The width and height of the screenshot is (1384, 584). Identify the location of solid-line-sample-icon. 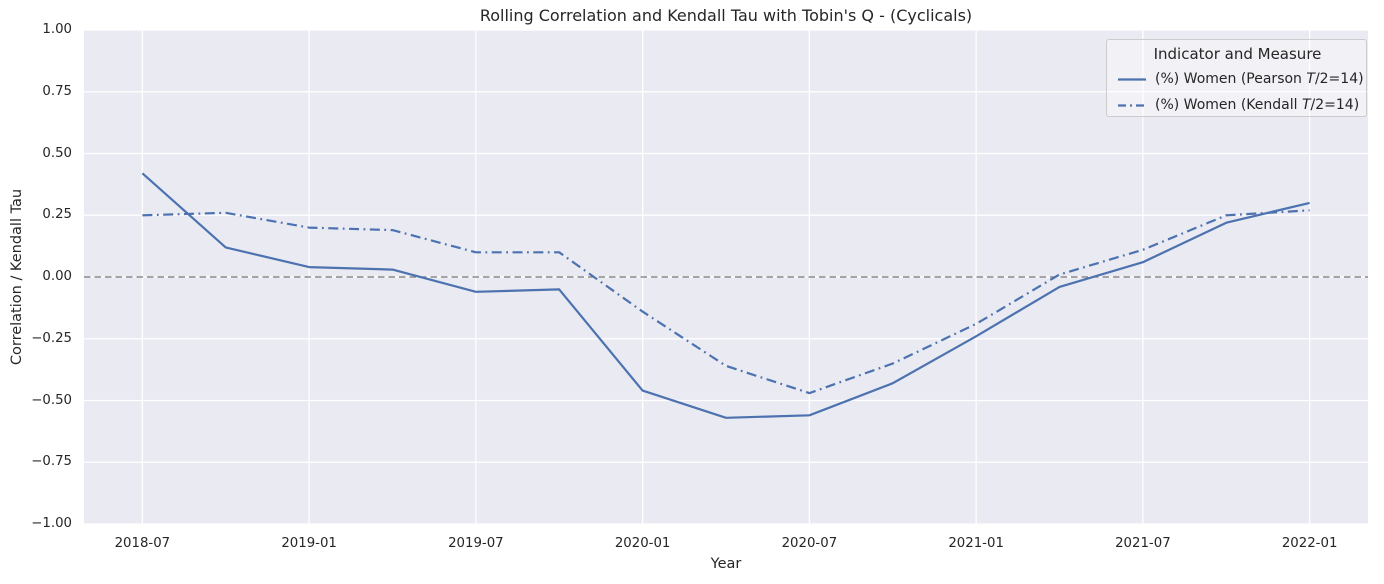
(1132, 79).